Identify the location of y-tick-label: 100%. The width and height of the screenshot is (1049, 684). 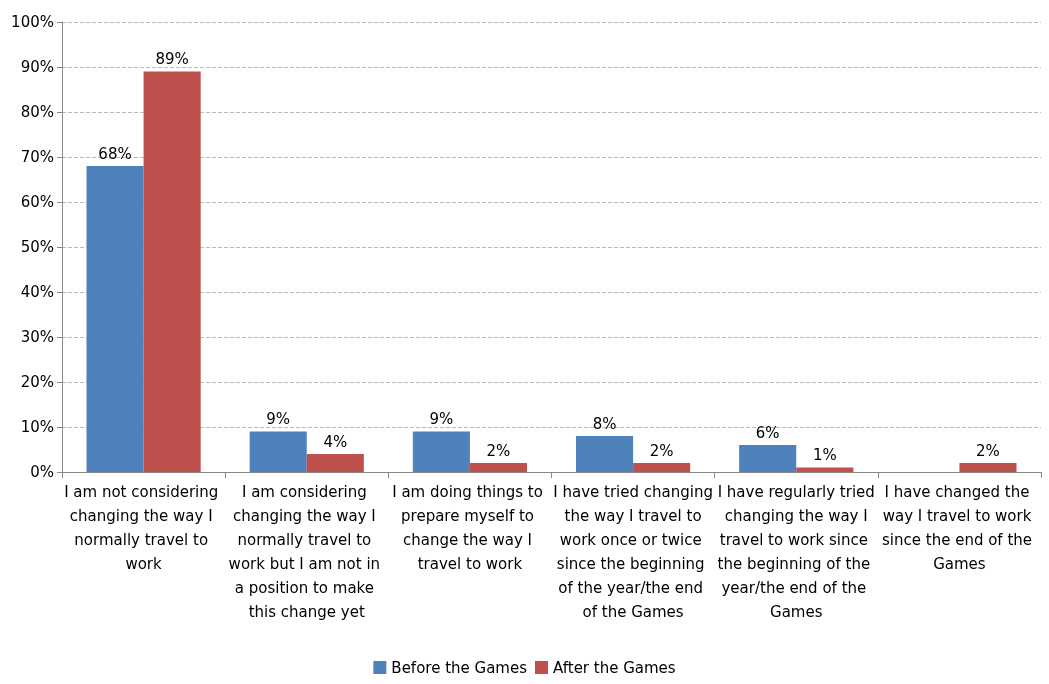
(32, 22).